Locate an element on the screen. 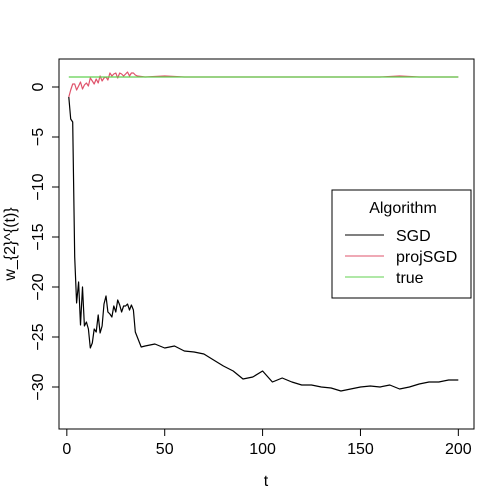  x-tick-label: 0 is located at coordinates (66, 449).